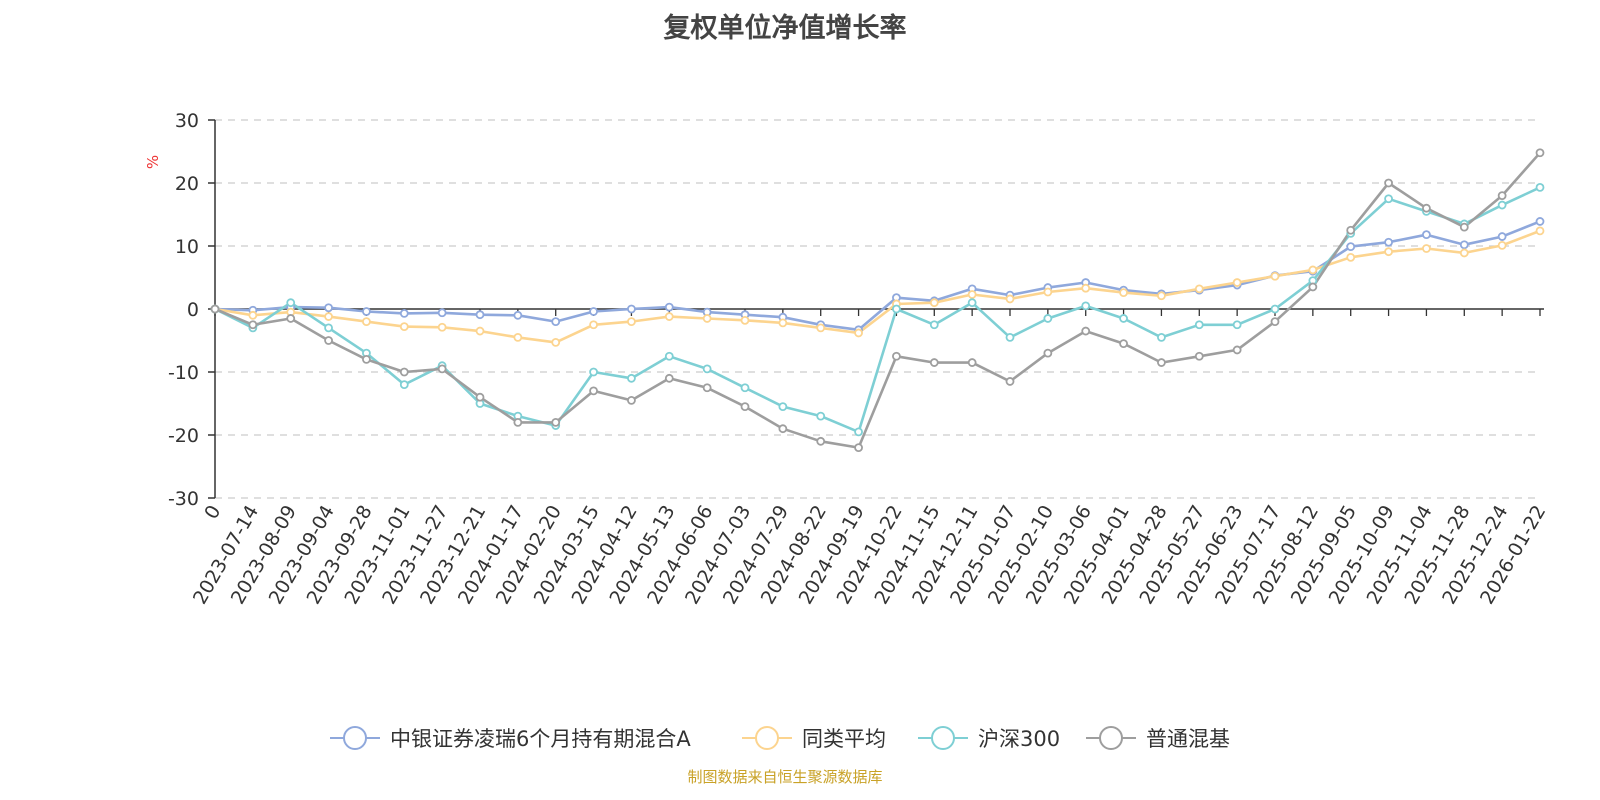 The image size is (1600, 800). What do you see at coordinates (510, 738) in the screenshot?
I see `legend-item: 中银证券凌瑞6个月持有期混合A` at bounding box center [510, 738].